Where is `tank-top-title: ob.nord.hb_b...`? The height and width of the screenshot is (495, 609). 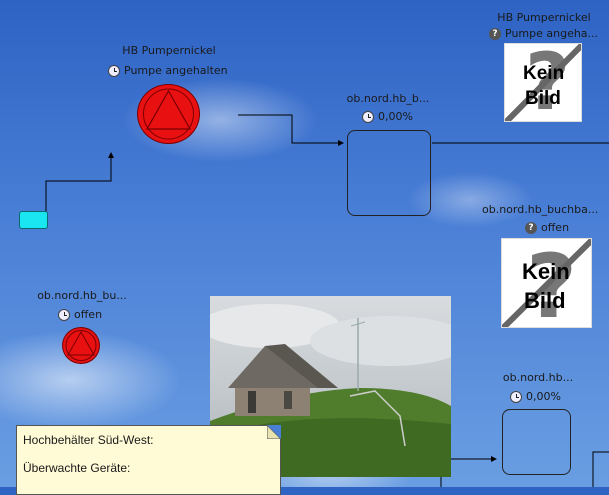 tank-top-title: ob.nord.hb_b... is located at coordinates (388, 98).